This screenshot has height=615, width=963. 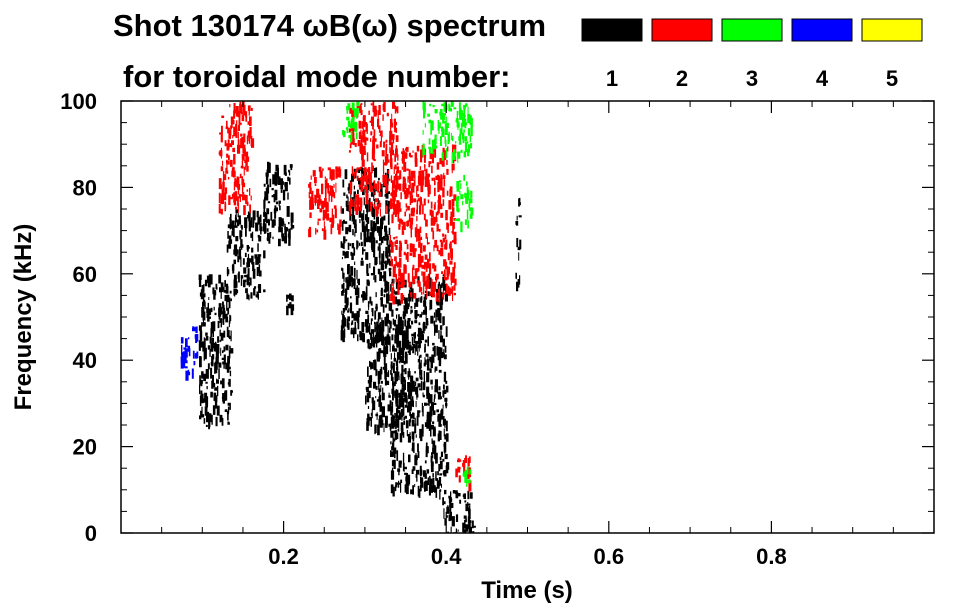 I want to click on y-tick-label: 0, so click(x=91, y=533).